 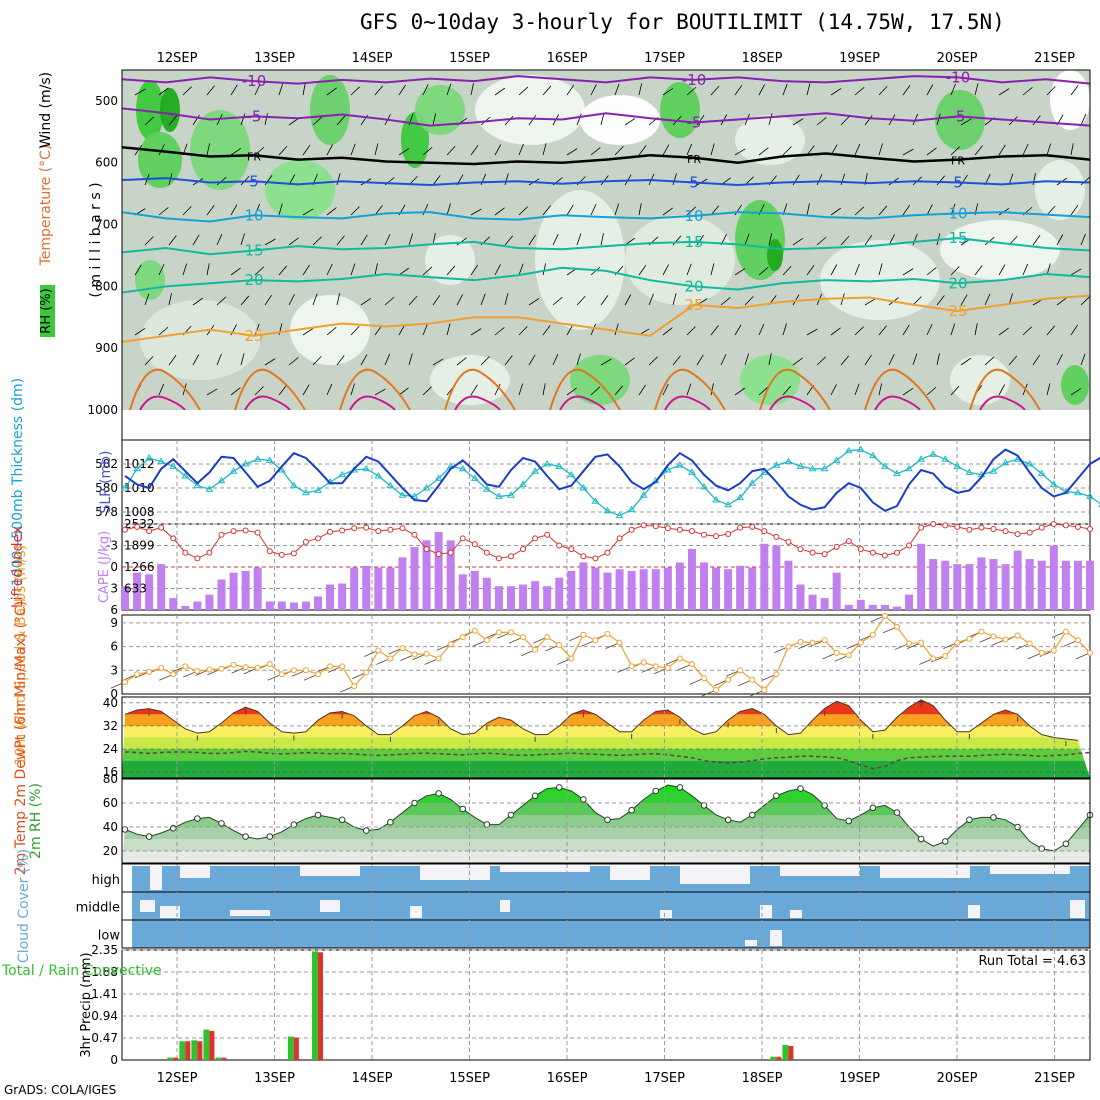 I want to click on precip-total-bar, so click(x=206, y=1044).